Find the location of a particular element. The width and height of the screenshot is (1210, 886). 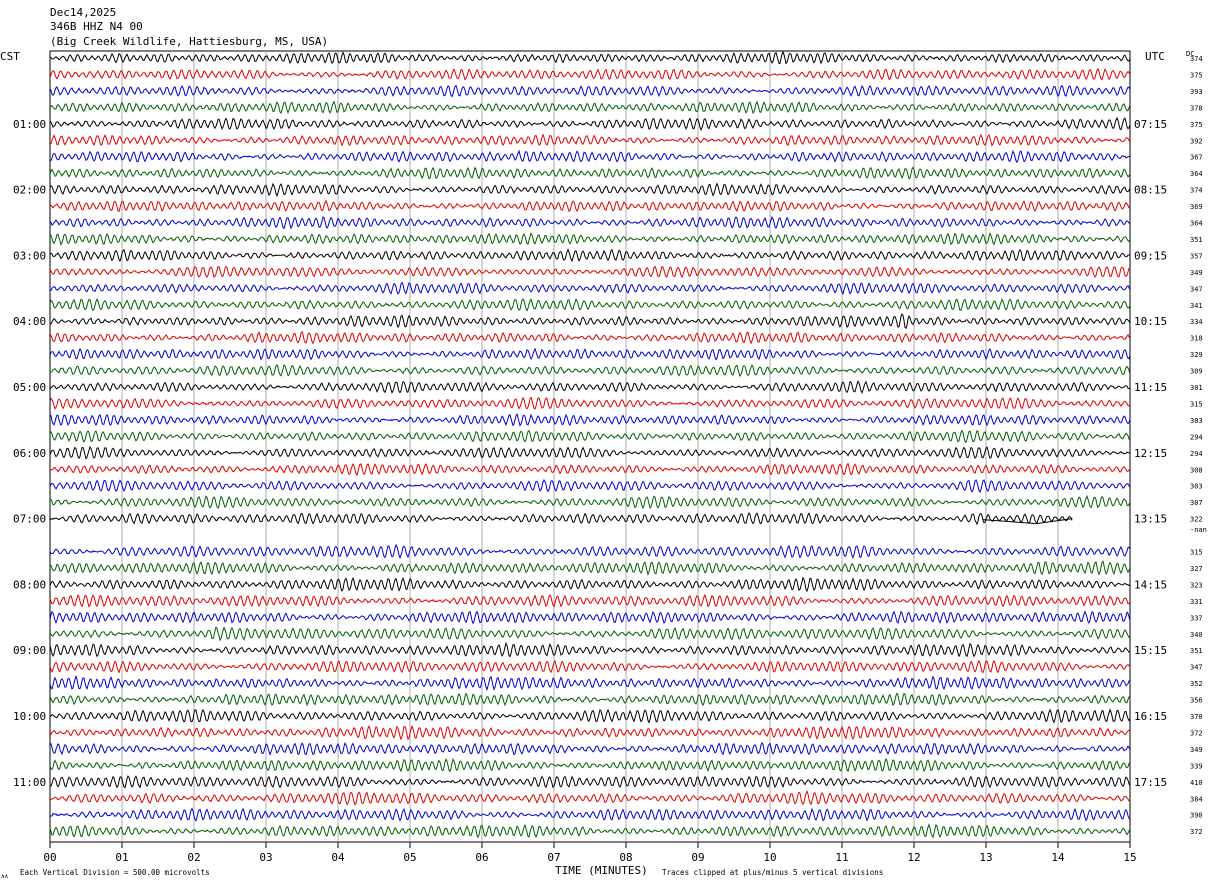

dc-value: 327 is located at coordinates (1196, 569).